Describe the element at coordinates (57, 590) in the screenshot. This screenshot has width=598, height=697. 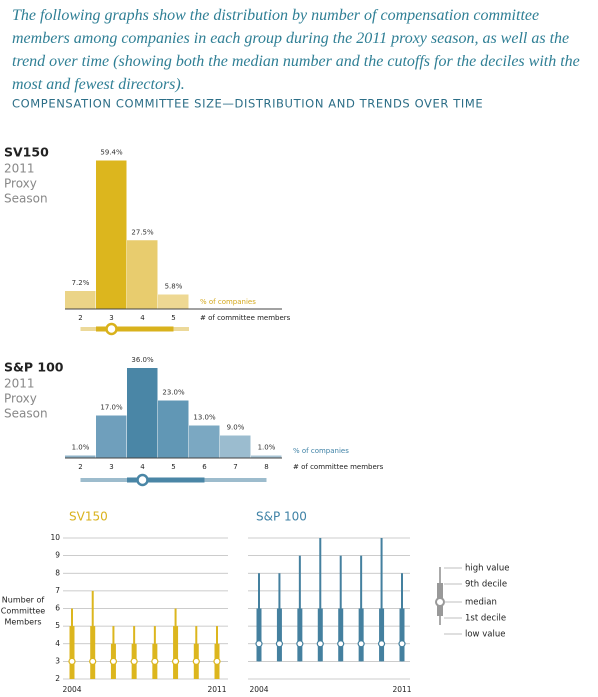
I see `y-tick-label: 7` at that location.